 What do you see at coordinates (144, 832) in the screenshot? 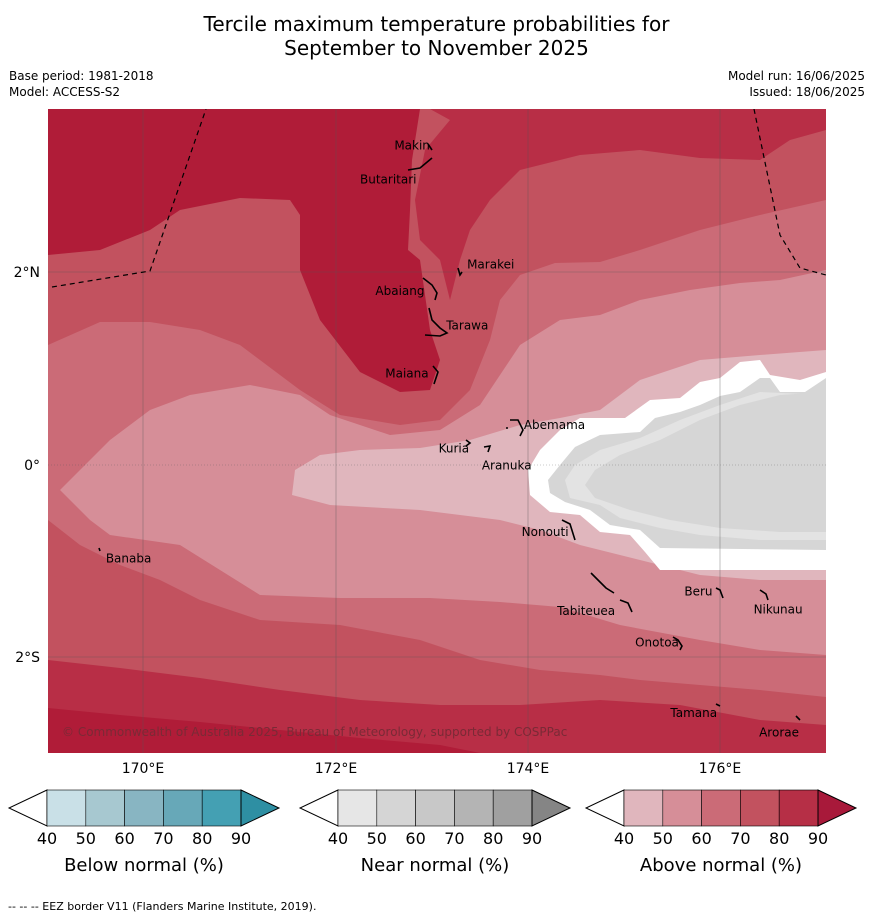
I see `colorbar-0: 40 50 60 70 80 90 Below normal (%)` at bounding box center [144, 832].